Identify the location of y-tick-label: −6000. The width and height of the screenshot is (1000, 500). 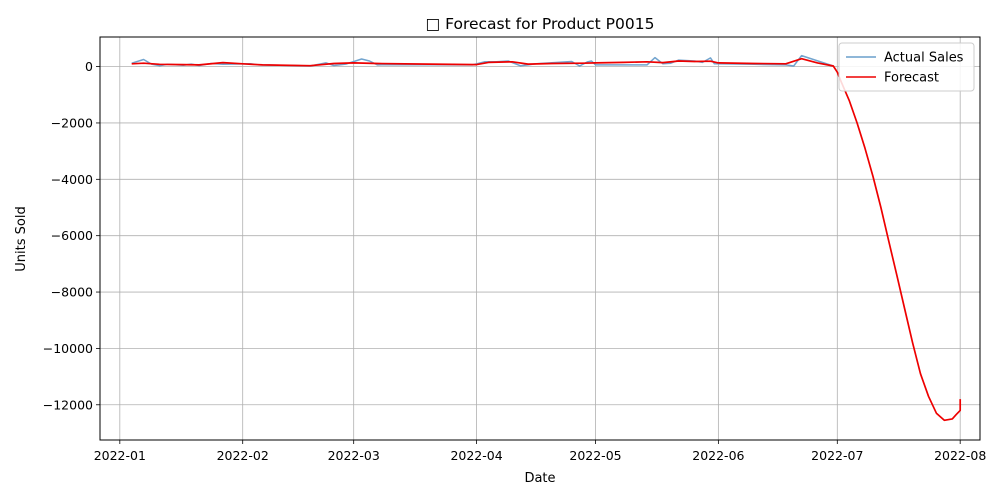
(72, 235).